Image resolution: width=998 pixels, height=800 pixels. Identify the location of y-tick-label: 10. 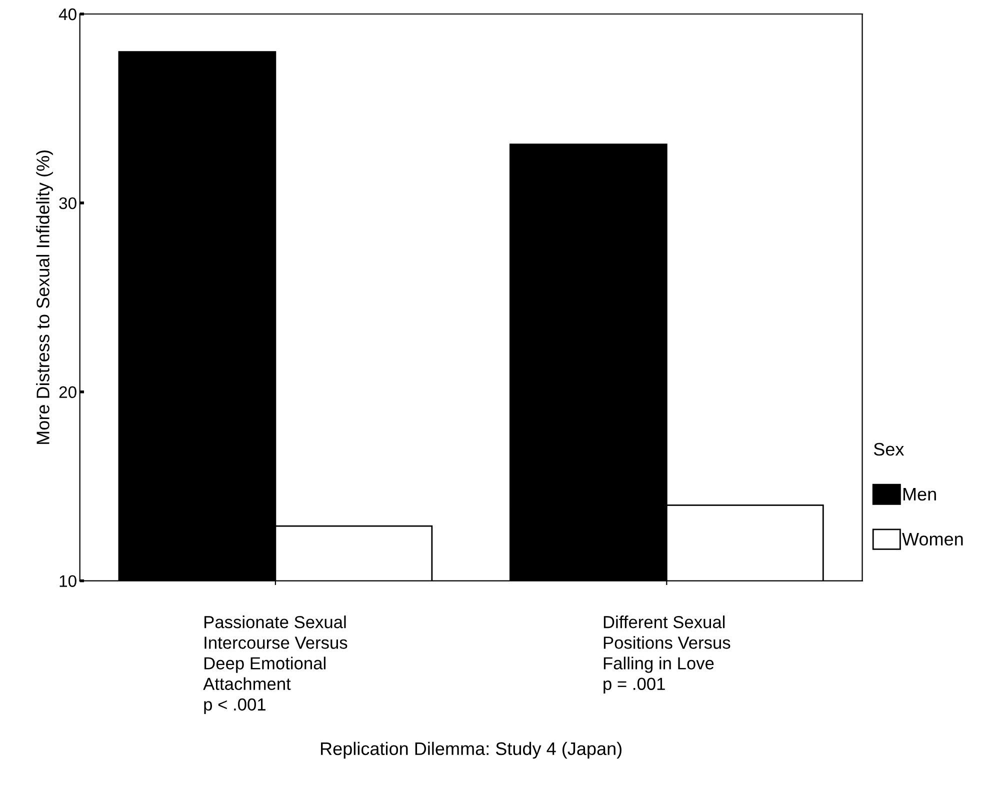
(68, 581).